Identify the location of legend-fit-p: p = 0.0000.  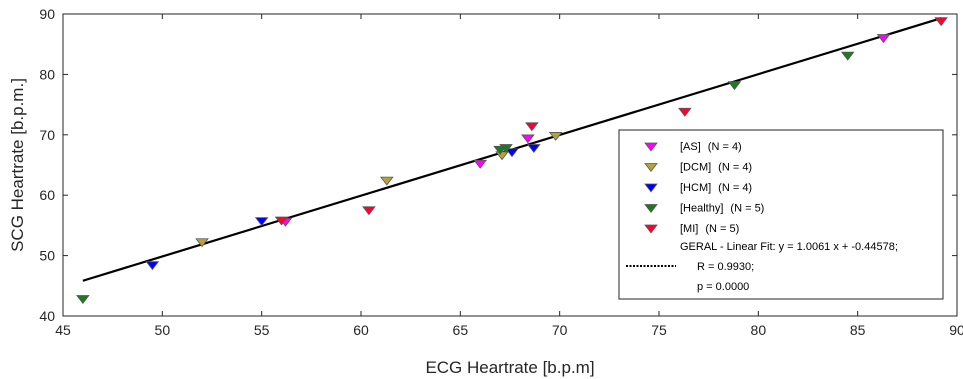
(723, 287).